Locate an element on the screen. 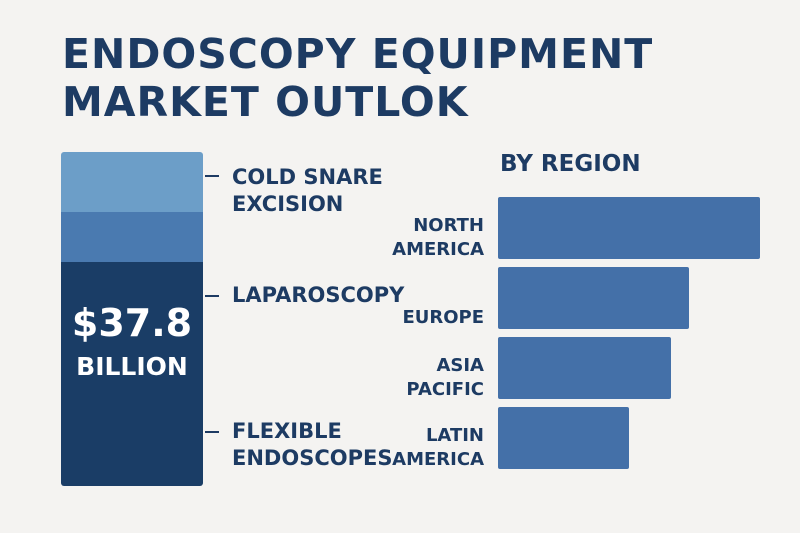 The image size is (800, 533). segment-label-laparoscopy: LAPAROSCOPY is located at coordinates (318, 295).